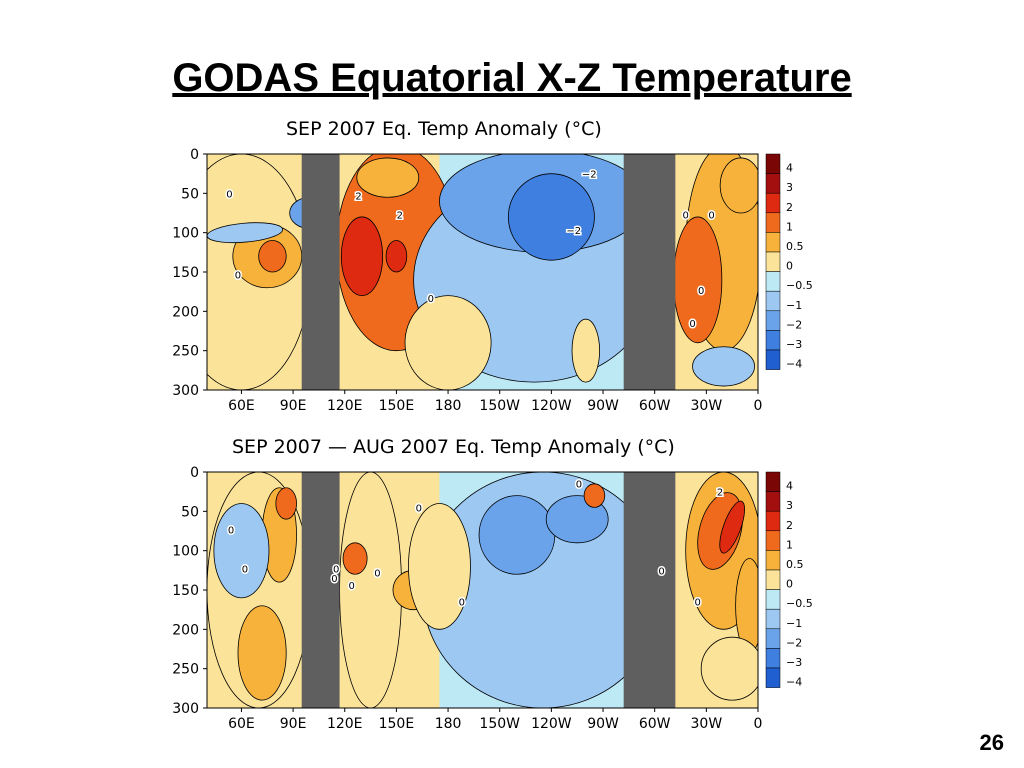 The width and height of the screenshot is (1024, 768). What do you see at coordinates (185, 391) in the screenshot?
I see `y-tick-label: 300` at bounding box center [185, 391].